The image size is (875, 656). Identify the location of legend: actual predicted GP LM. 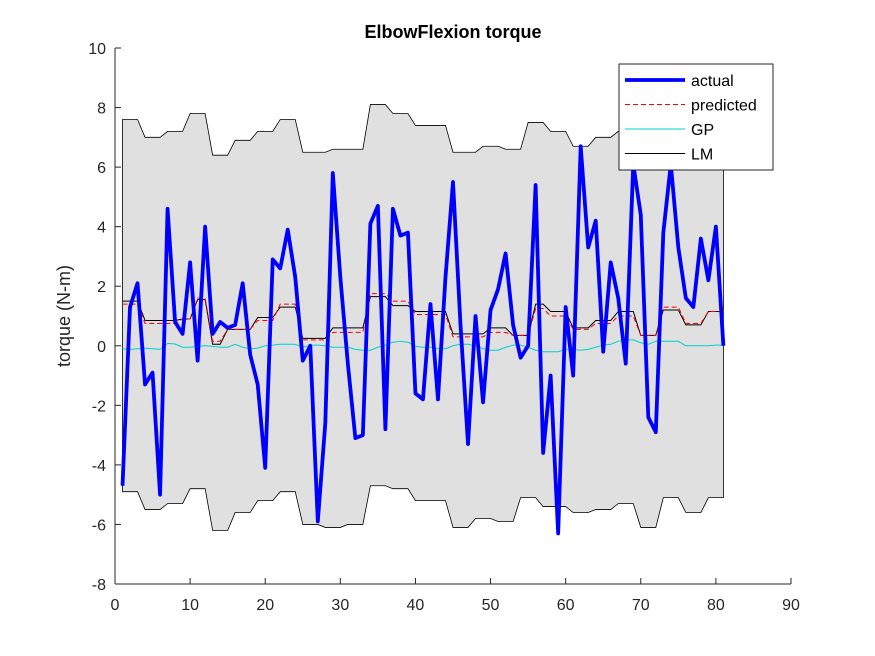
(696, 117).